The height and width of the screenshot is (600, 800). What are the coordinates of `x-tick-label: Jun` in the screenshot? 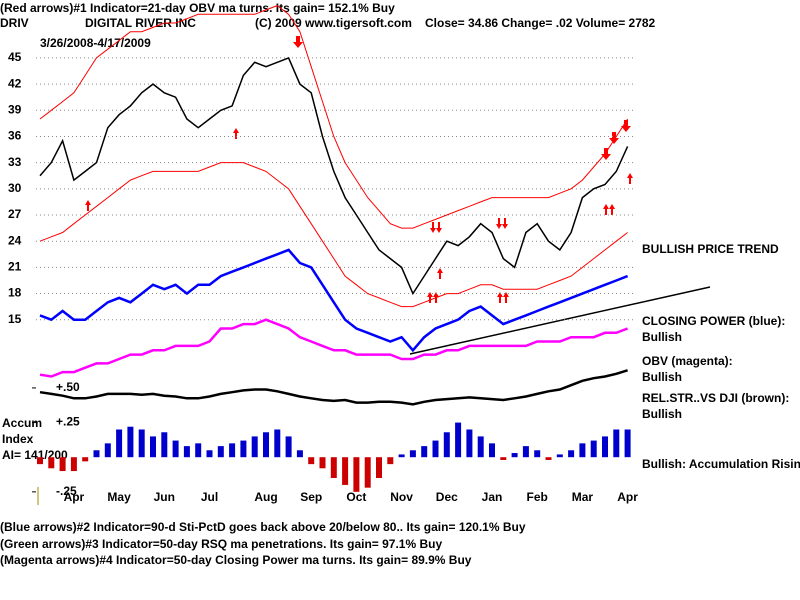 It's located at (164, 497).